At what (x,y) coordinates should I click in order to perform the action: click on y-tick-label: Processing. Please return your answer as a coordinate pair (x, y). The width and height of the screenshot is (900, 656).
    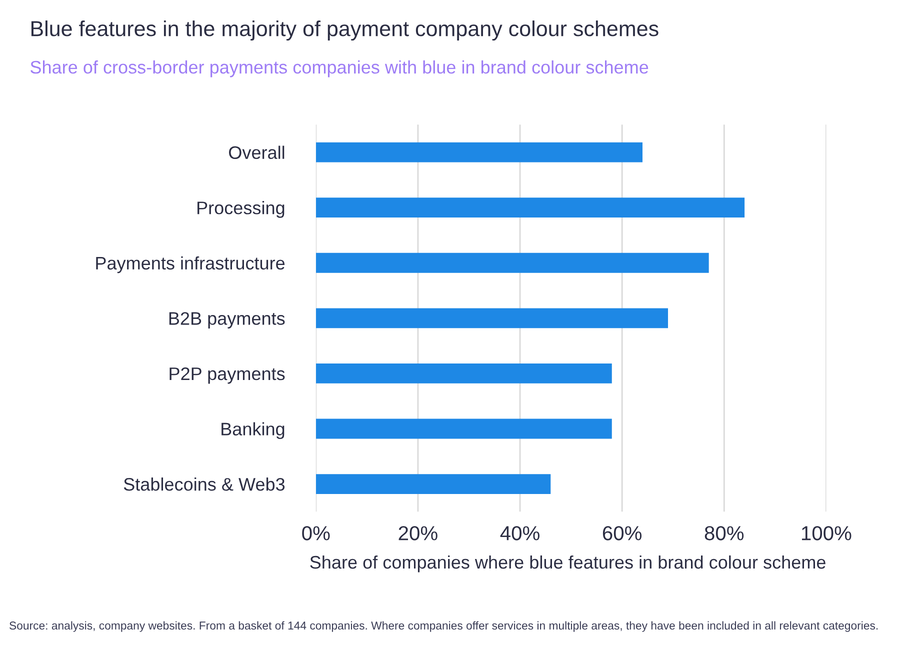
    Looking at the image, I should click on (241, 209).